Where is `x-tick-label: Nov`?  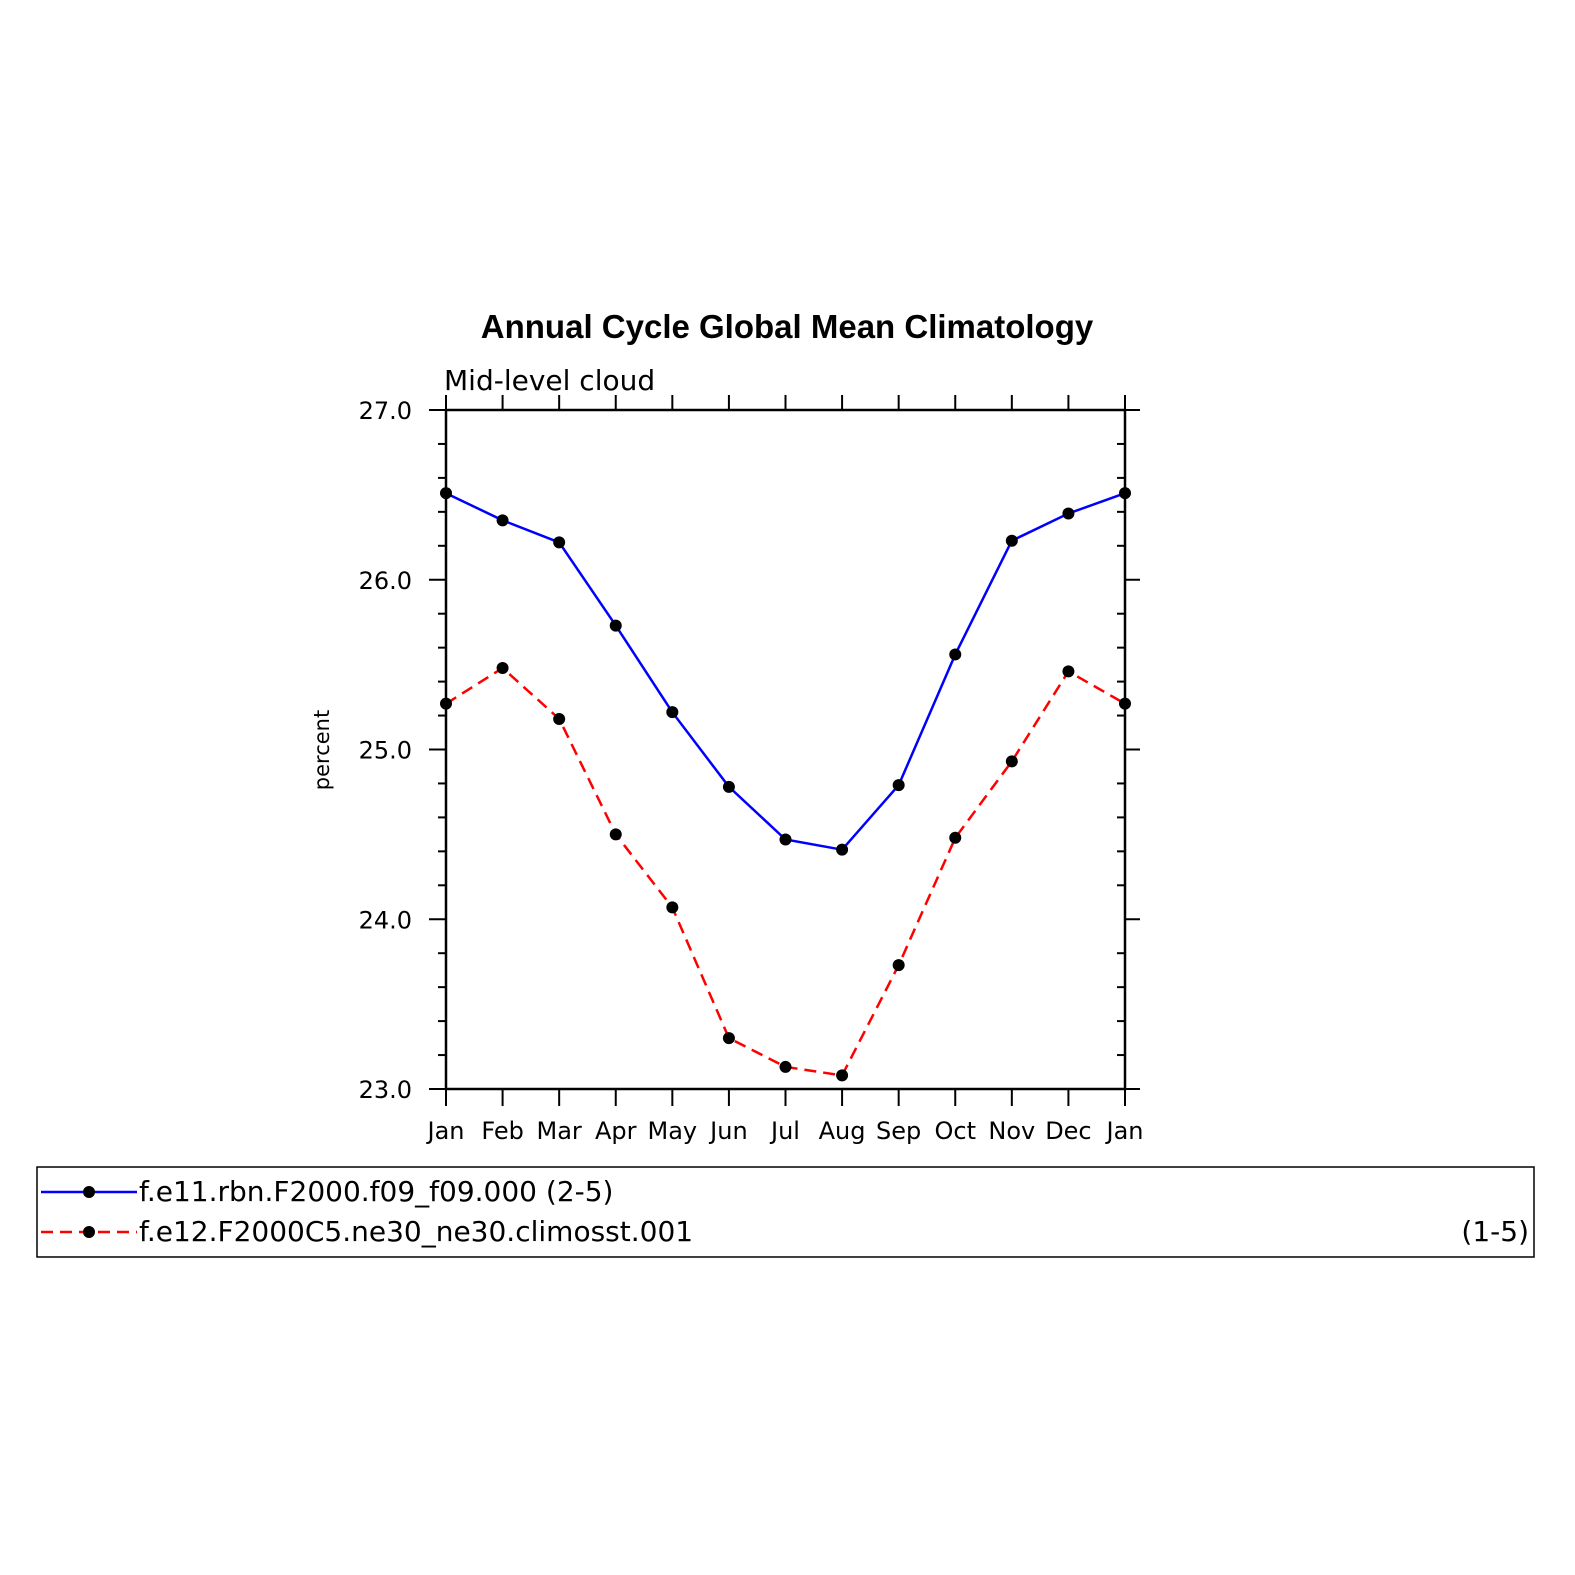
x-tick-label: Nov is located at coordinates (1011, 1131).